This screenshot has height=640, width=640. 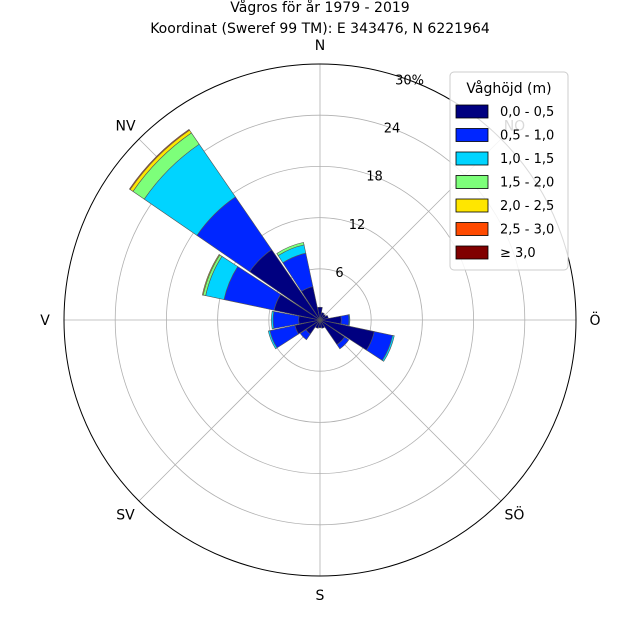 I want to click on direction-label: S, so click(x=320, y=596).